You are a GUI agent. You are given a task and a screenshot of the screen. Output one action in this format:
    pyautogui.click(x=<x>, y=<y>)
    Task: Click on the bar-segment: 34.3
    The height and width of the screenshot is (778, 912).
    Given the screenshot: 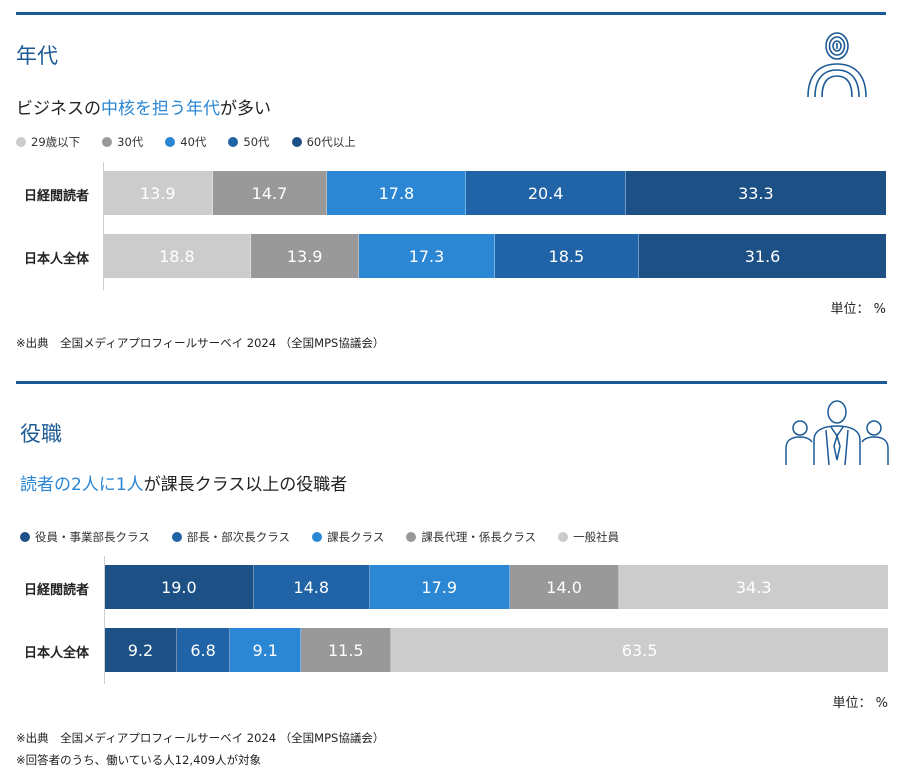 What is the action you would take?
    pyautogui.click(x=753, y=587)
    